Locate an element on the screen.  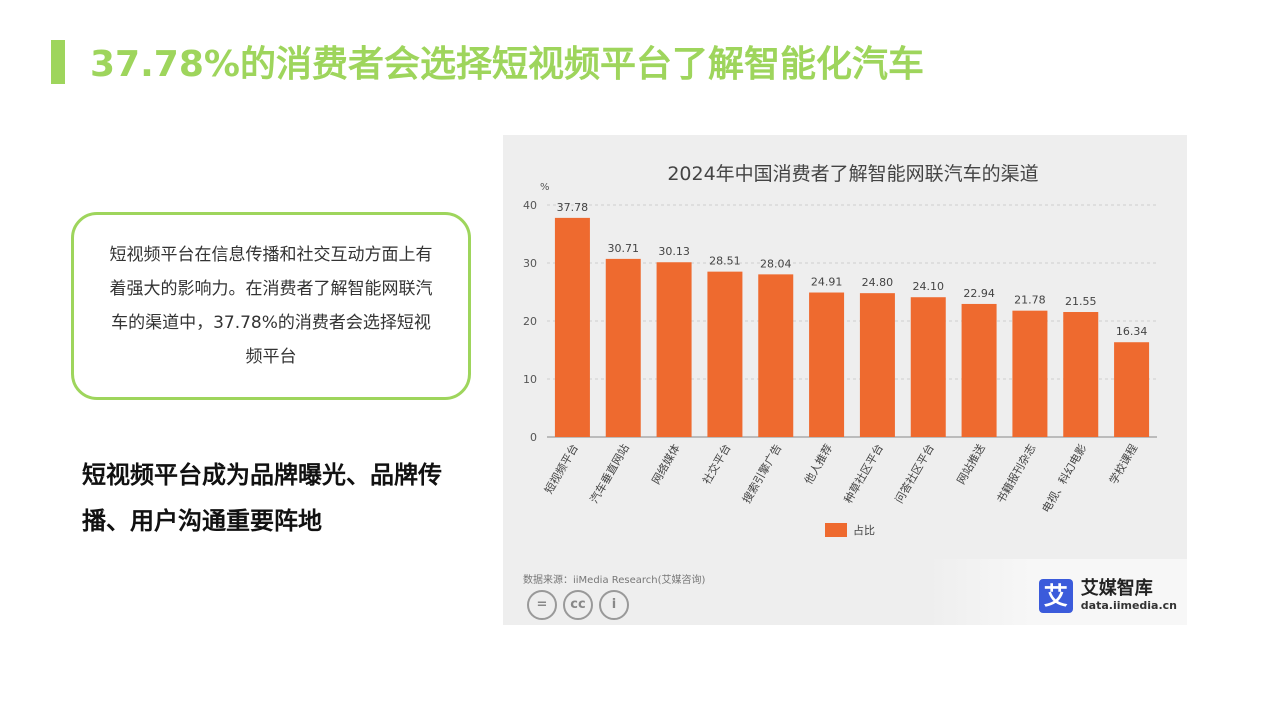
data-label: 21.55 is located at coordinates (1081, 301).